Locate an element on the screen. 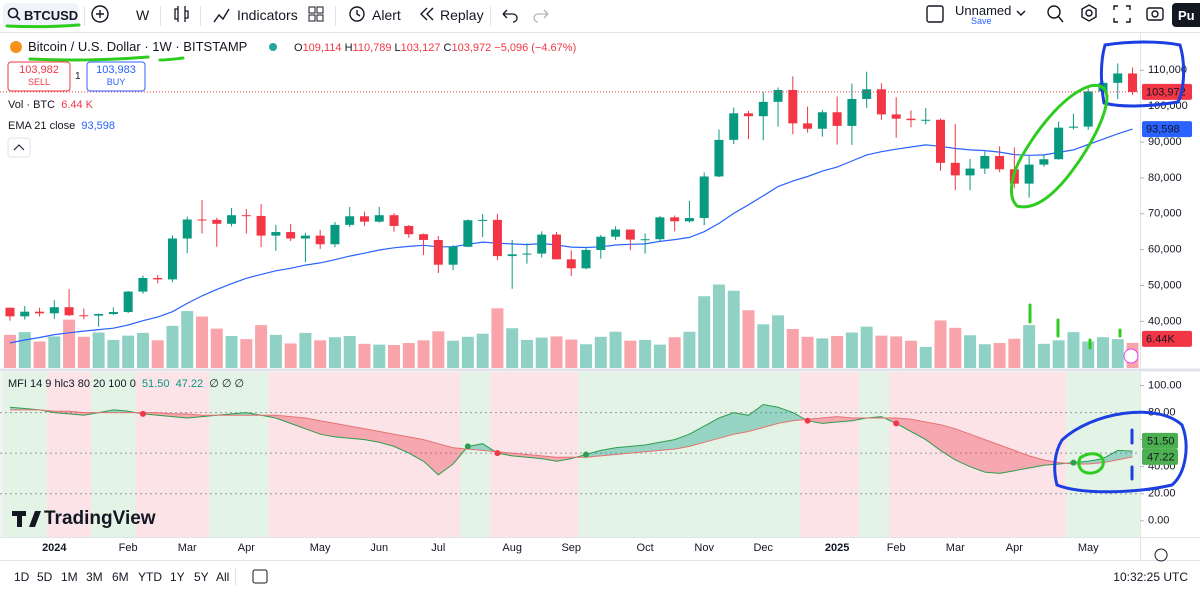 This screenshot has width=1200, height=594. publish-button is located at coordinates (1186, 15).